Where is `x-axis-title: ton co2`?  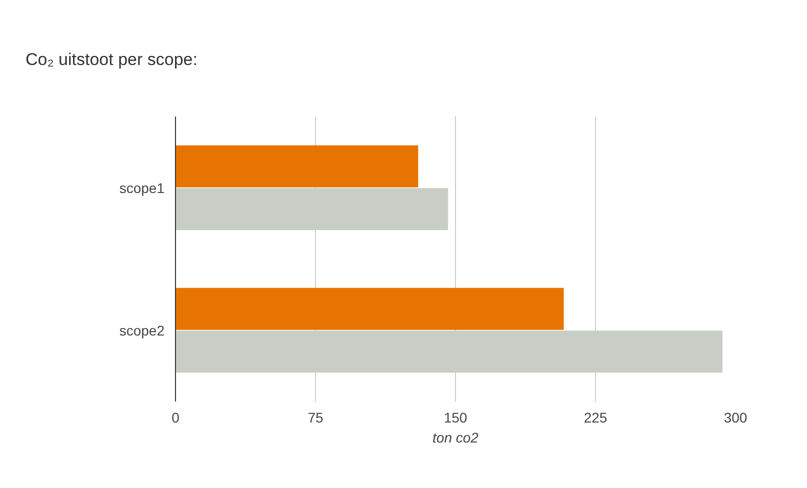 x-axis-title: ton co2 is located at coordinates (455, 438).